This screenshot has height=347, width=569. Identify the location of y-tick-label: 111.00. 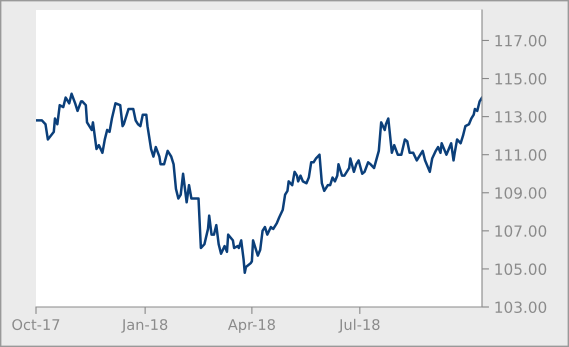
(520, 155).